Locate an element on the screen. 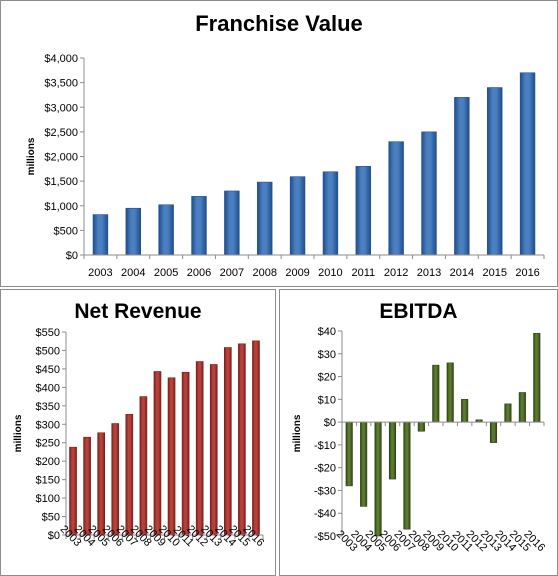 The image size is (558, 576). franchise-x-tick-label: 2010 is located at coordinates (330, 273).